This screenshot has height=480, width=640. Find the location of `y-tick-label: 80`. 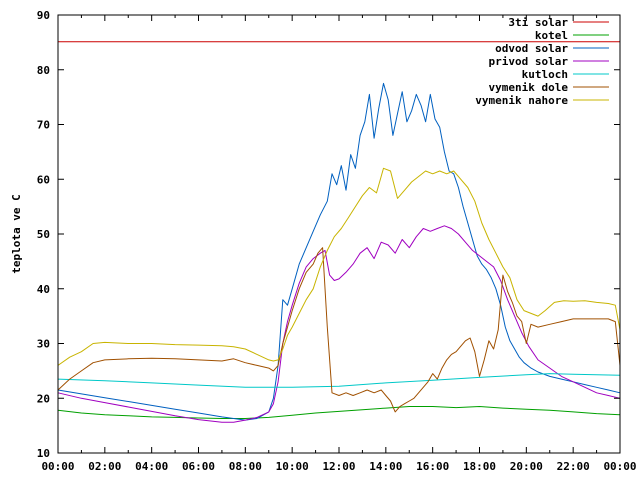

y-tick-label: 80 is located at coordinates (43, 70).